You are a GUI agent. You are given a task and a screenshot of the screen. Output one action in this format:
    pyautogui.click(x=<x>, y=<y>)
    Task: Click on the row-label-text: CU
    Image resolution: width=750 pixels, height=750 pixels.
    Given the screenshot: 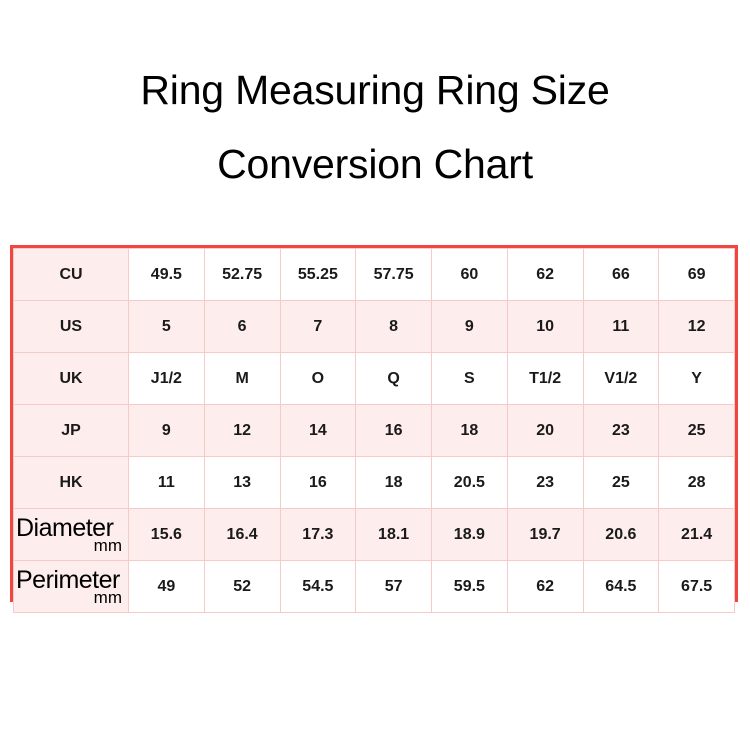 What is the action you would take?
    pyautogui.click(x=71, y=274)
    